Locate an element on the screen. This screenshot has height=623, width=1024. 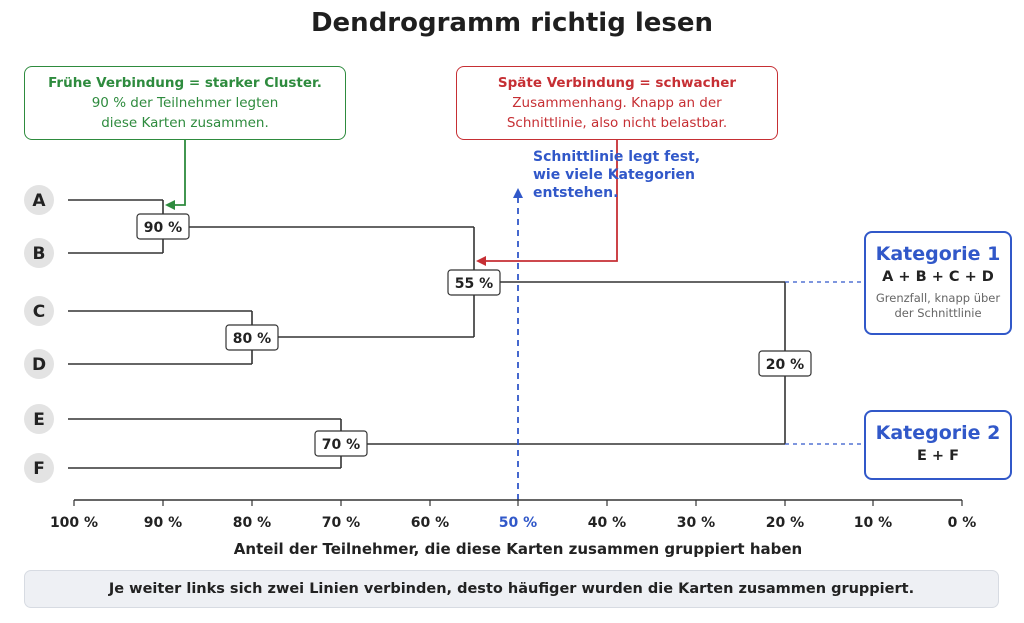
page-title: Dendrogramm richtig lesen is located at coordinates (512, 23).